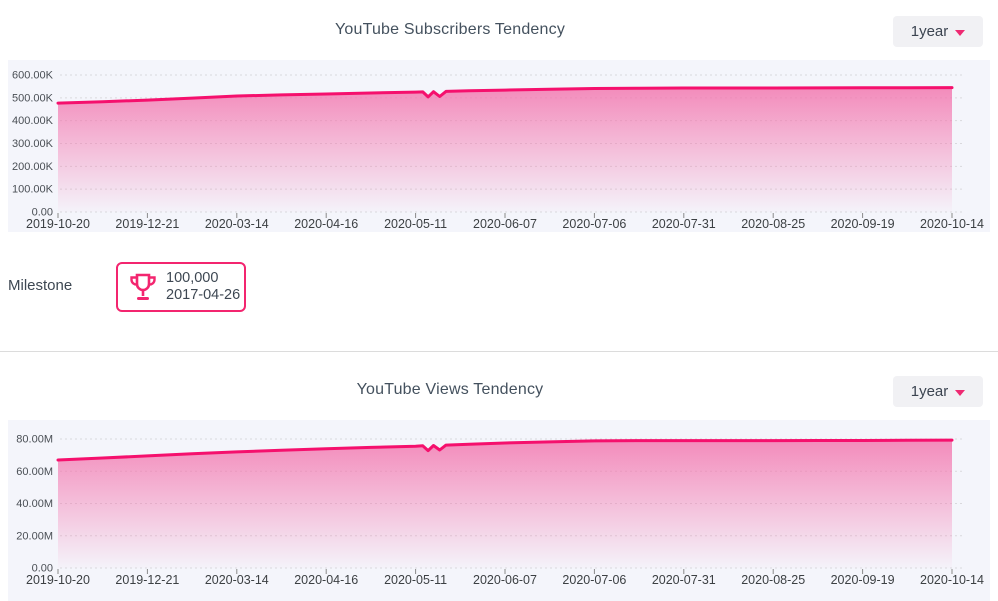  I want to click on subscribers-range-selector: 1year, so click(938, 31).